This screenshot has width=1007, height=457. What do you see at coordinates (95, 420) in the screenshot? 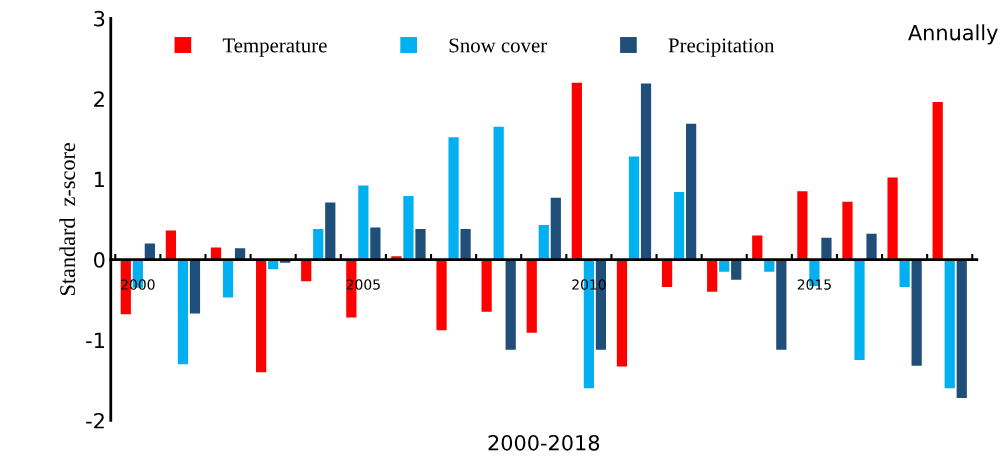
I see `y-tick-label: -2` at bounding box center [95, 420].